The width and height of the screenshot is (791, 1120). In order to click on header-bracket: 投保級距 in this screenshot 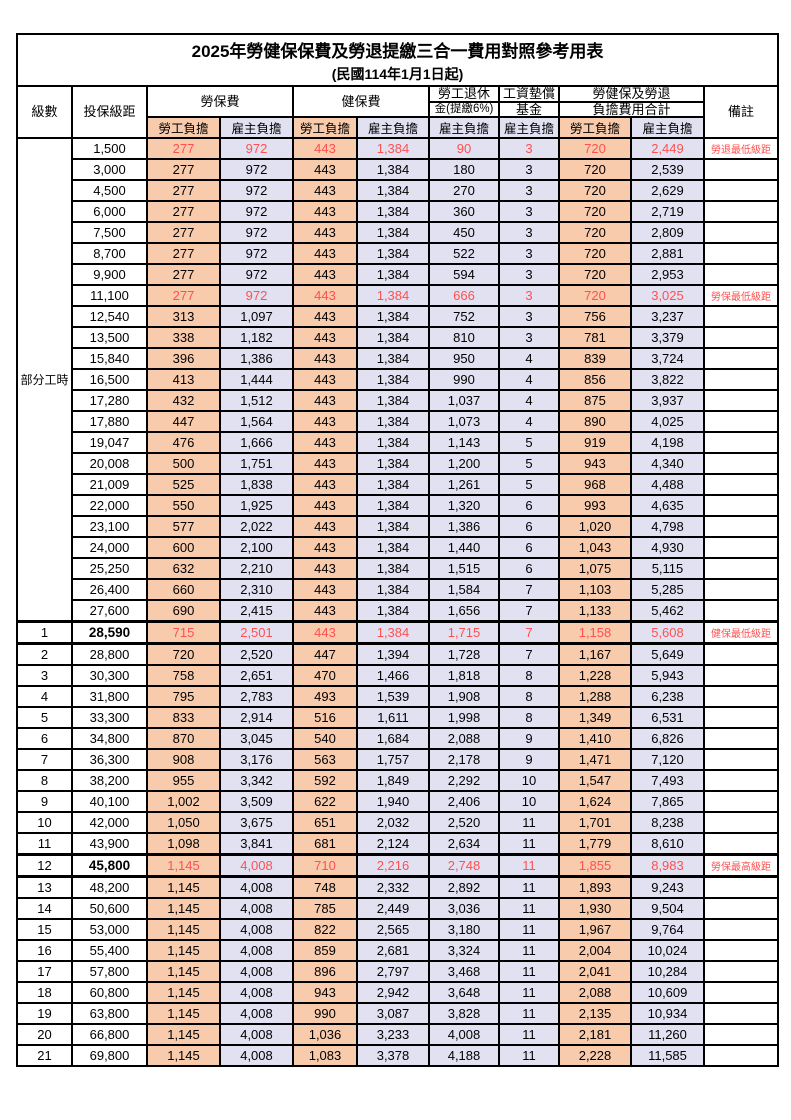, I will do `click(109, 112)`.